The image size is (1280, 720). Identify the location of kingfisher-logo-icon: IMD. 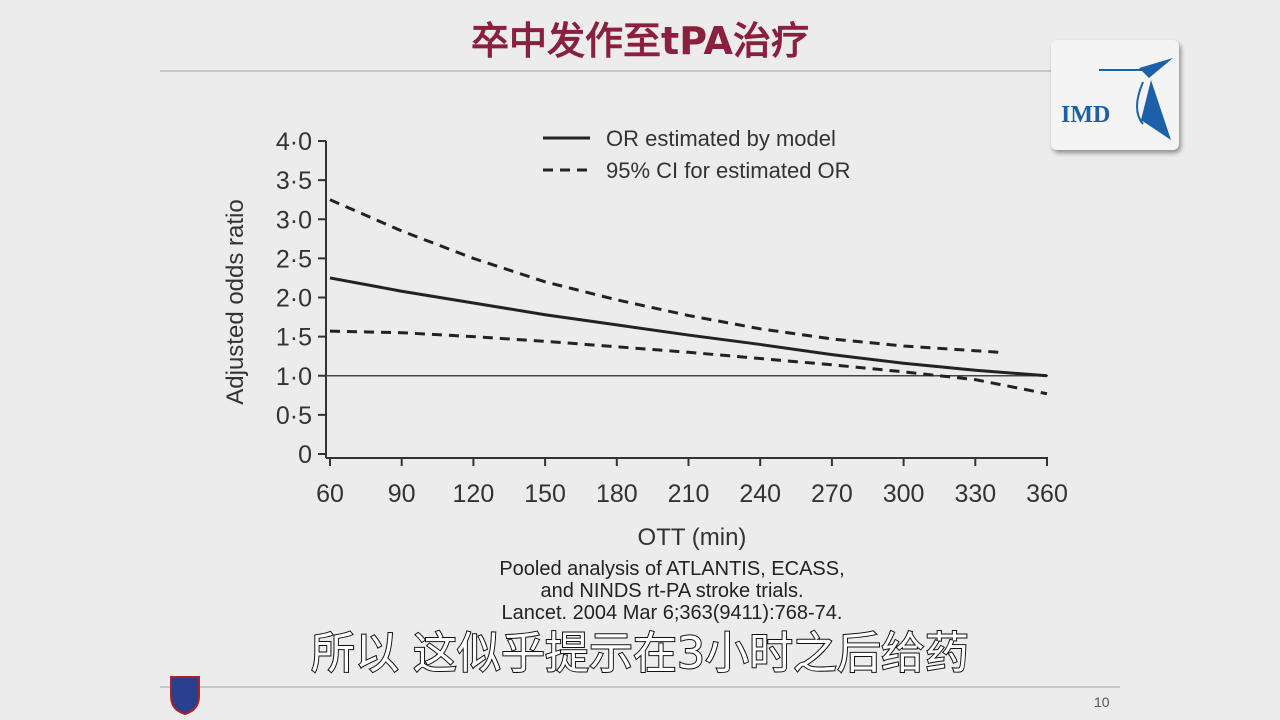
(1117, 99).